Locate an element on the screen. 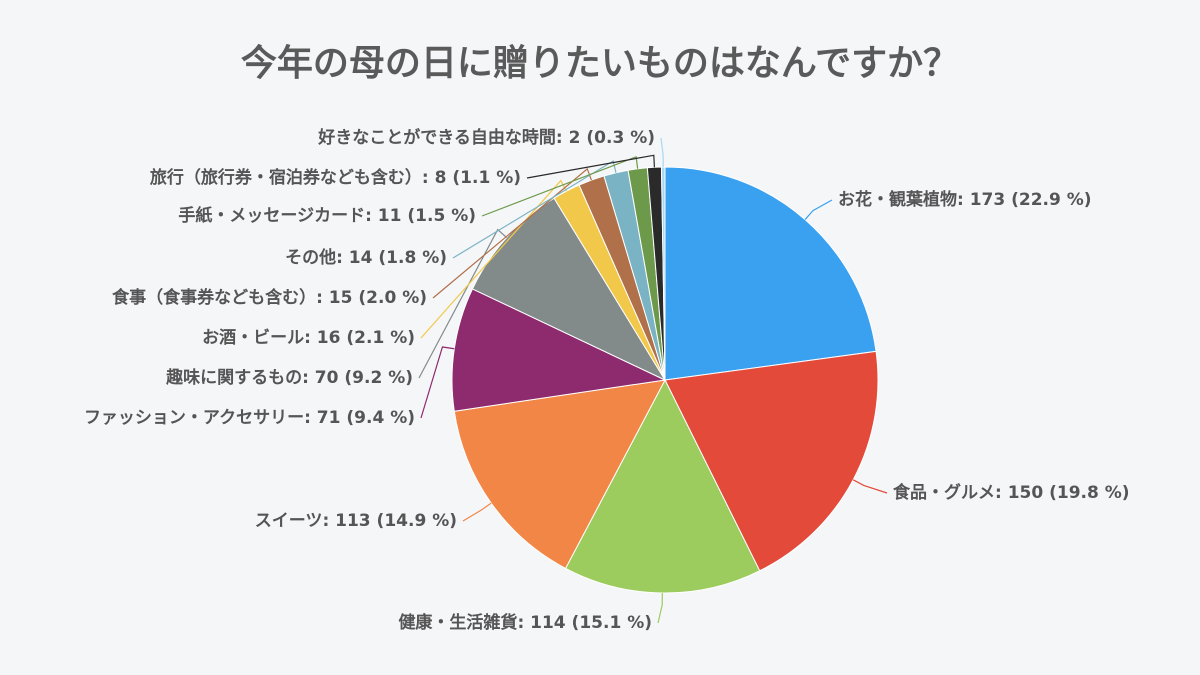 This screenshot has width=1200, height=675. value-label: : 70 (9.2 %) is located at coordinates (357, 378).